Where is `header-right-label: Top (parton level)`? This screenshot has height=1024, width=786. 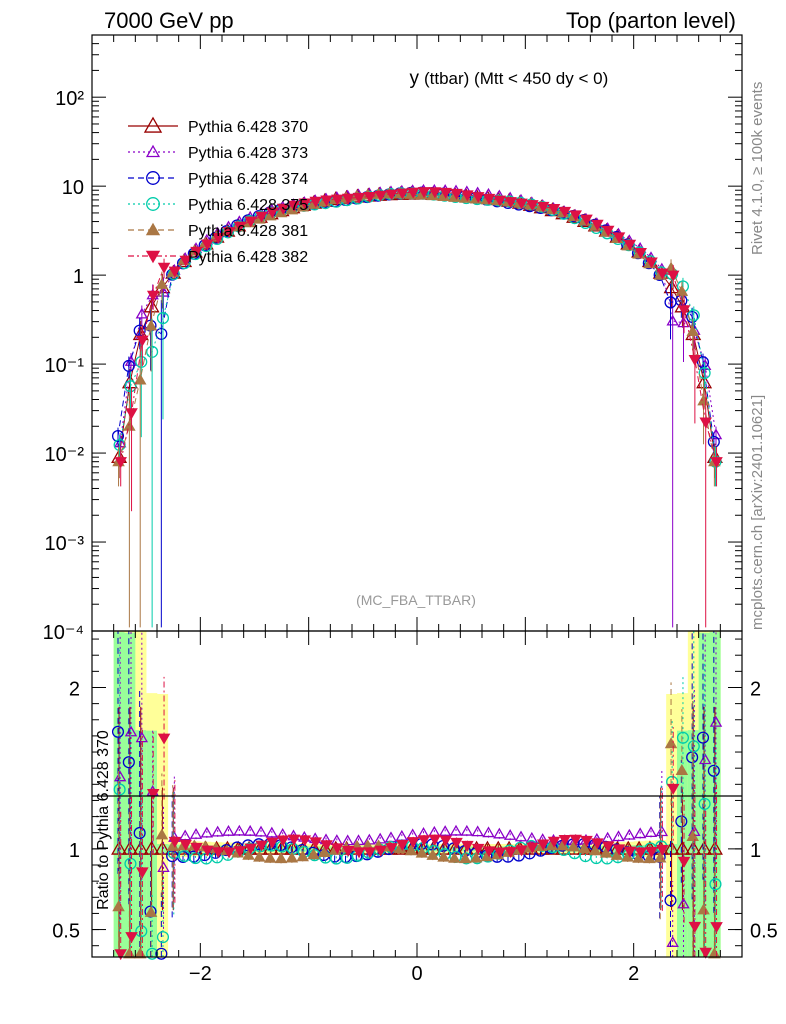
header-right-label: Top (parton level) is located at coordinates (651, 20).